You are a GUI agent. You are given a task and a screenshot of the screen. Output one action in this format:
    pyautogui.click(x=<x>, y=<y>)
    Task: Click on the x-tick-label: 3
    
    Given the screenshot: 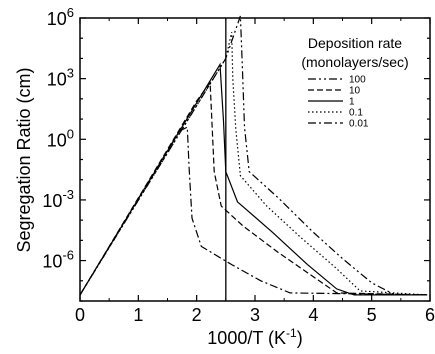 What is the action you would take?
    pyautogui.click(x=255, y=315)
    